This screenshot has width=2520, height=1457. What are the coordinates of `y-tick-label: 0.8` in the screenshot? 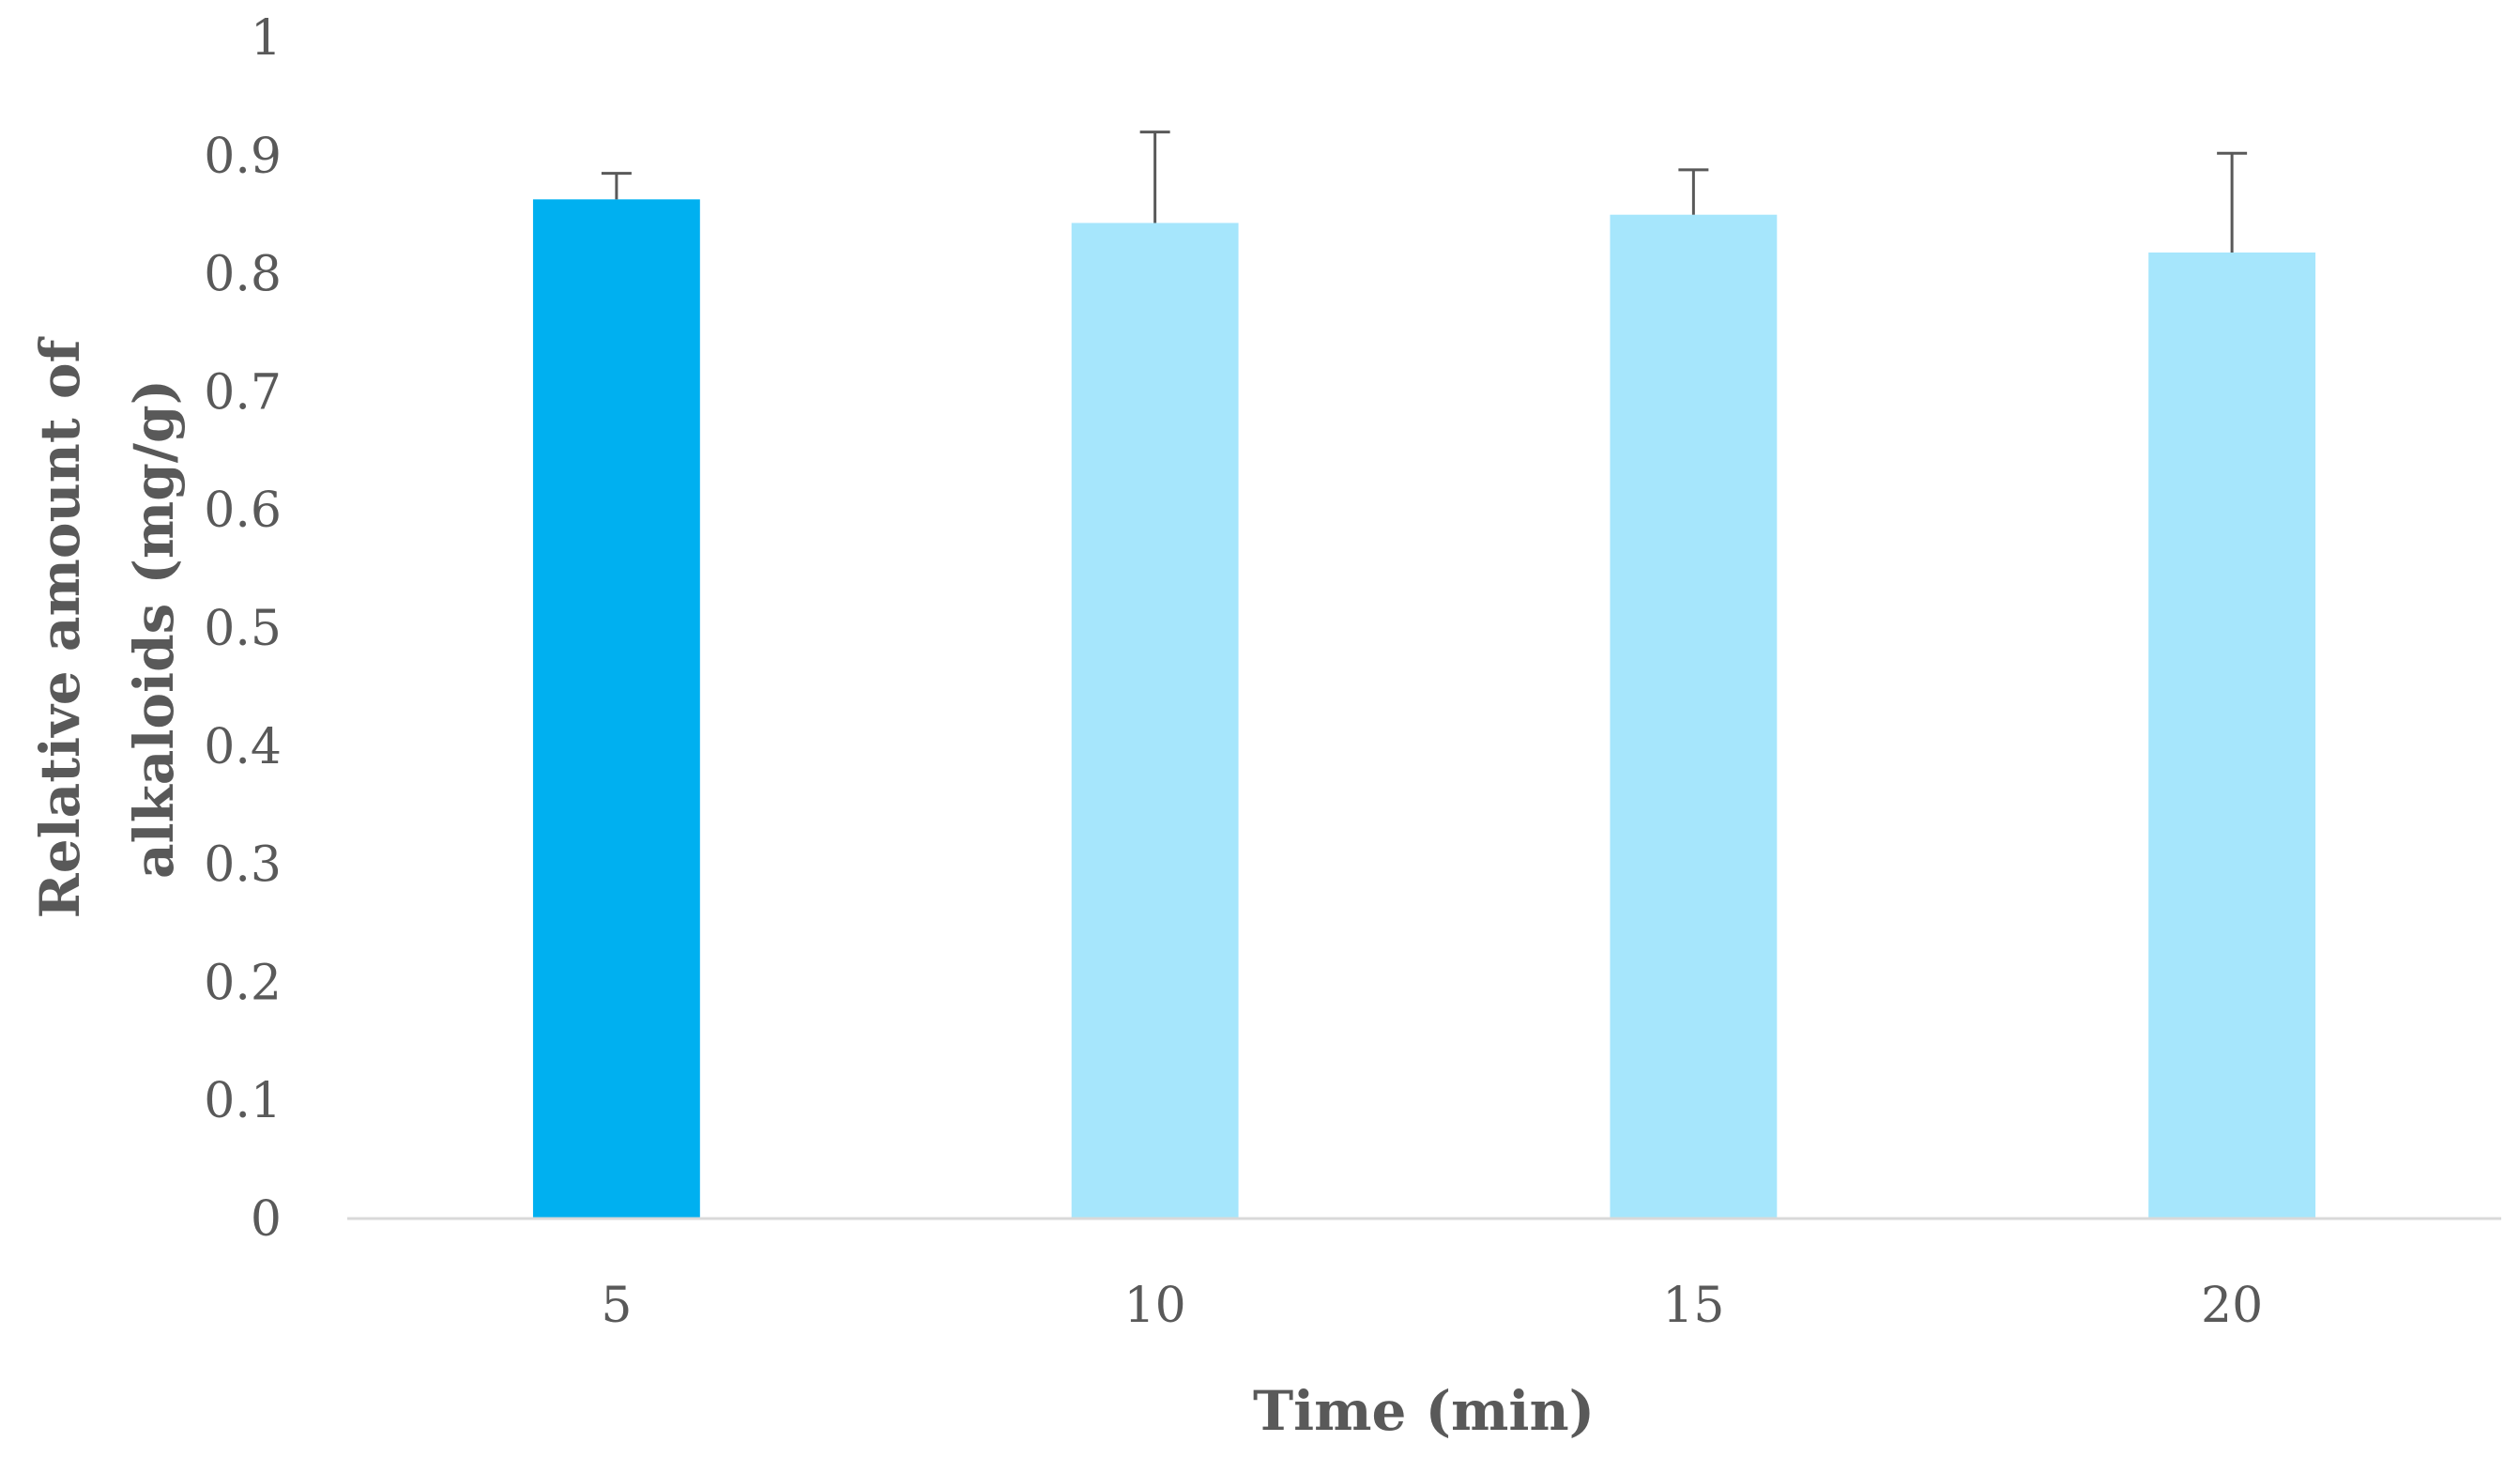 It's located at (243, 275).